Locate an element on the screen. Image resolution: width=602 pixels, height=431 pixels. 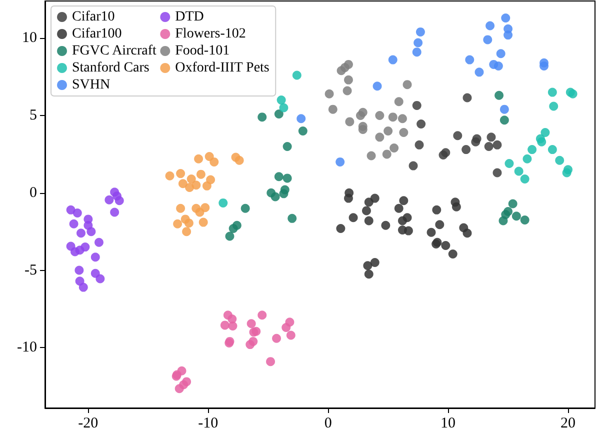
y-tick-label: 5 is located at coordinates (33, 116).